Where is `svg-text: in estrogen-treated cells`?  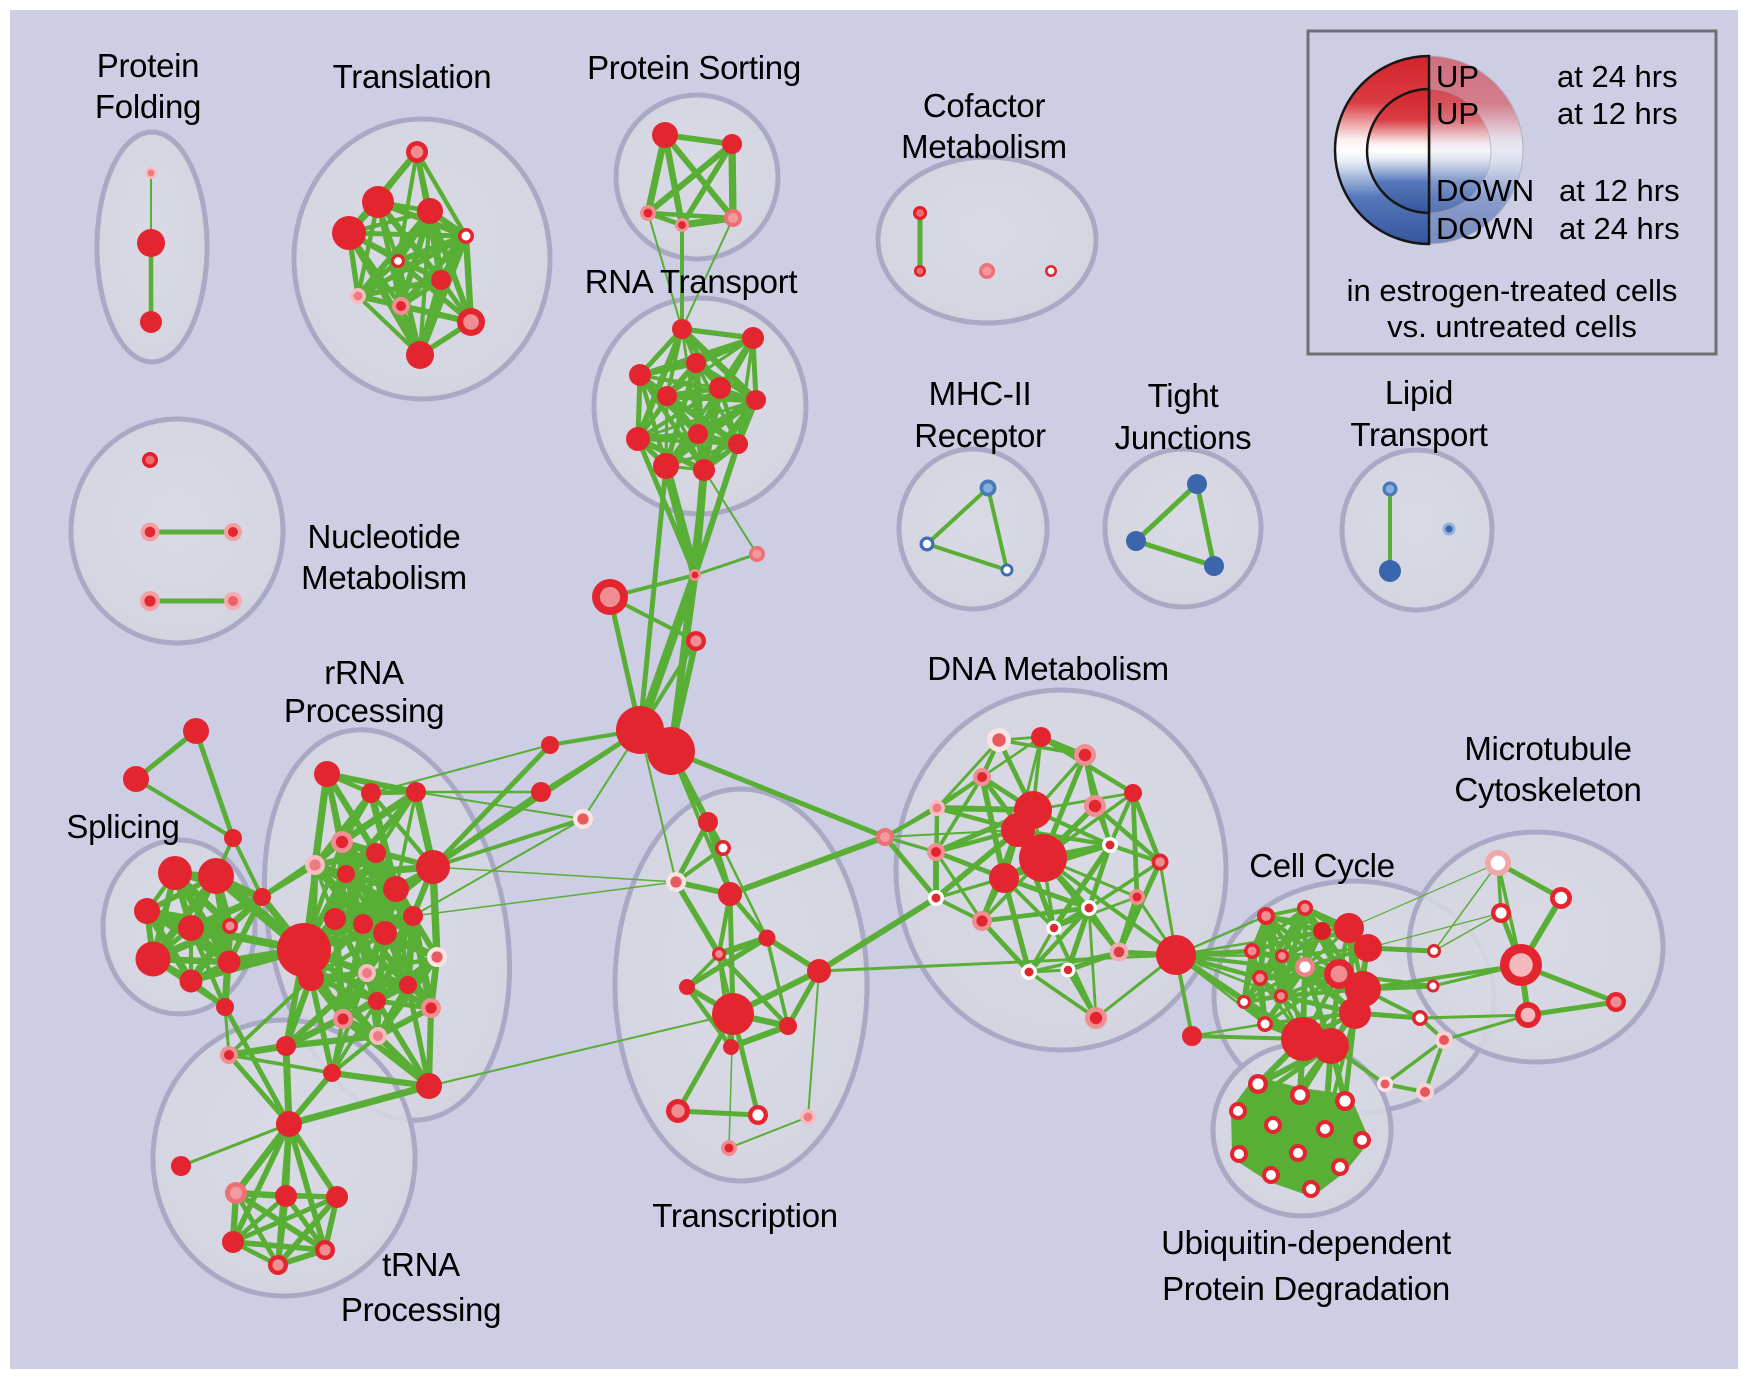
svg-text: in estrogen-treated cells is located at coordinates (1512, 290).